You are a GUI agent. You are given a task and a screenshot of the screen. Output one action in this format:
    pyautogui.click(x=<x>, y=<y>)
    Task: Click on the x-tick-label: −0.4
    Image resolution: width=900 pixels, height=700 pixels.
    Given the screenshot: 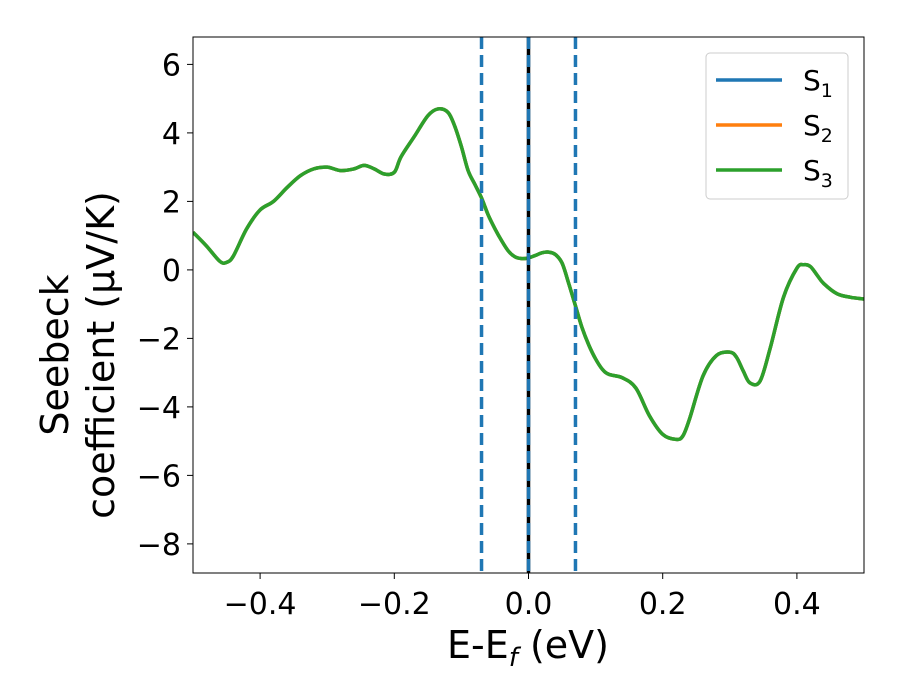 What is the action you would take?
    pyautogui.click(x=260, y=604)
    